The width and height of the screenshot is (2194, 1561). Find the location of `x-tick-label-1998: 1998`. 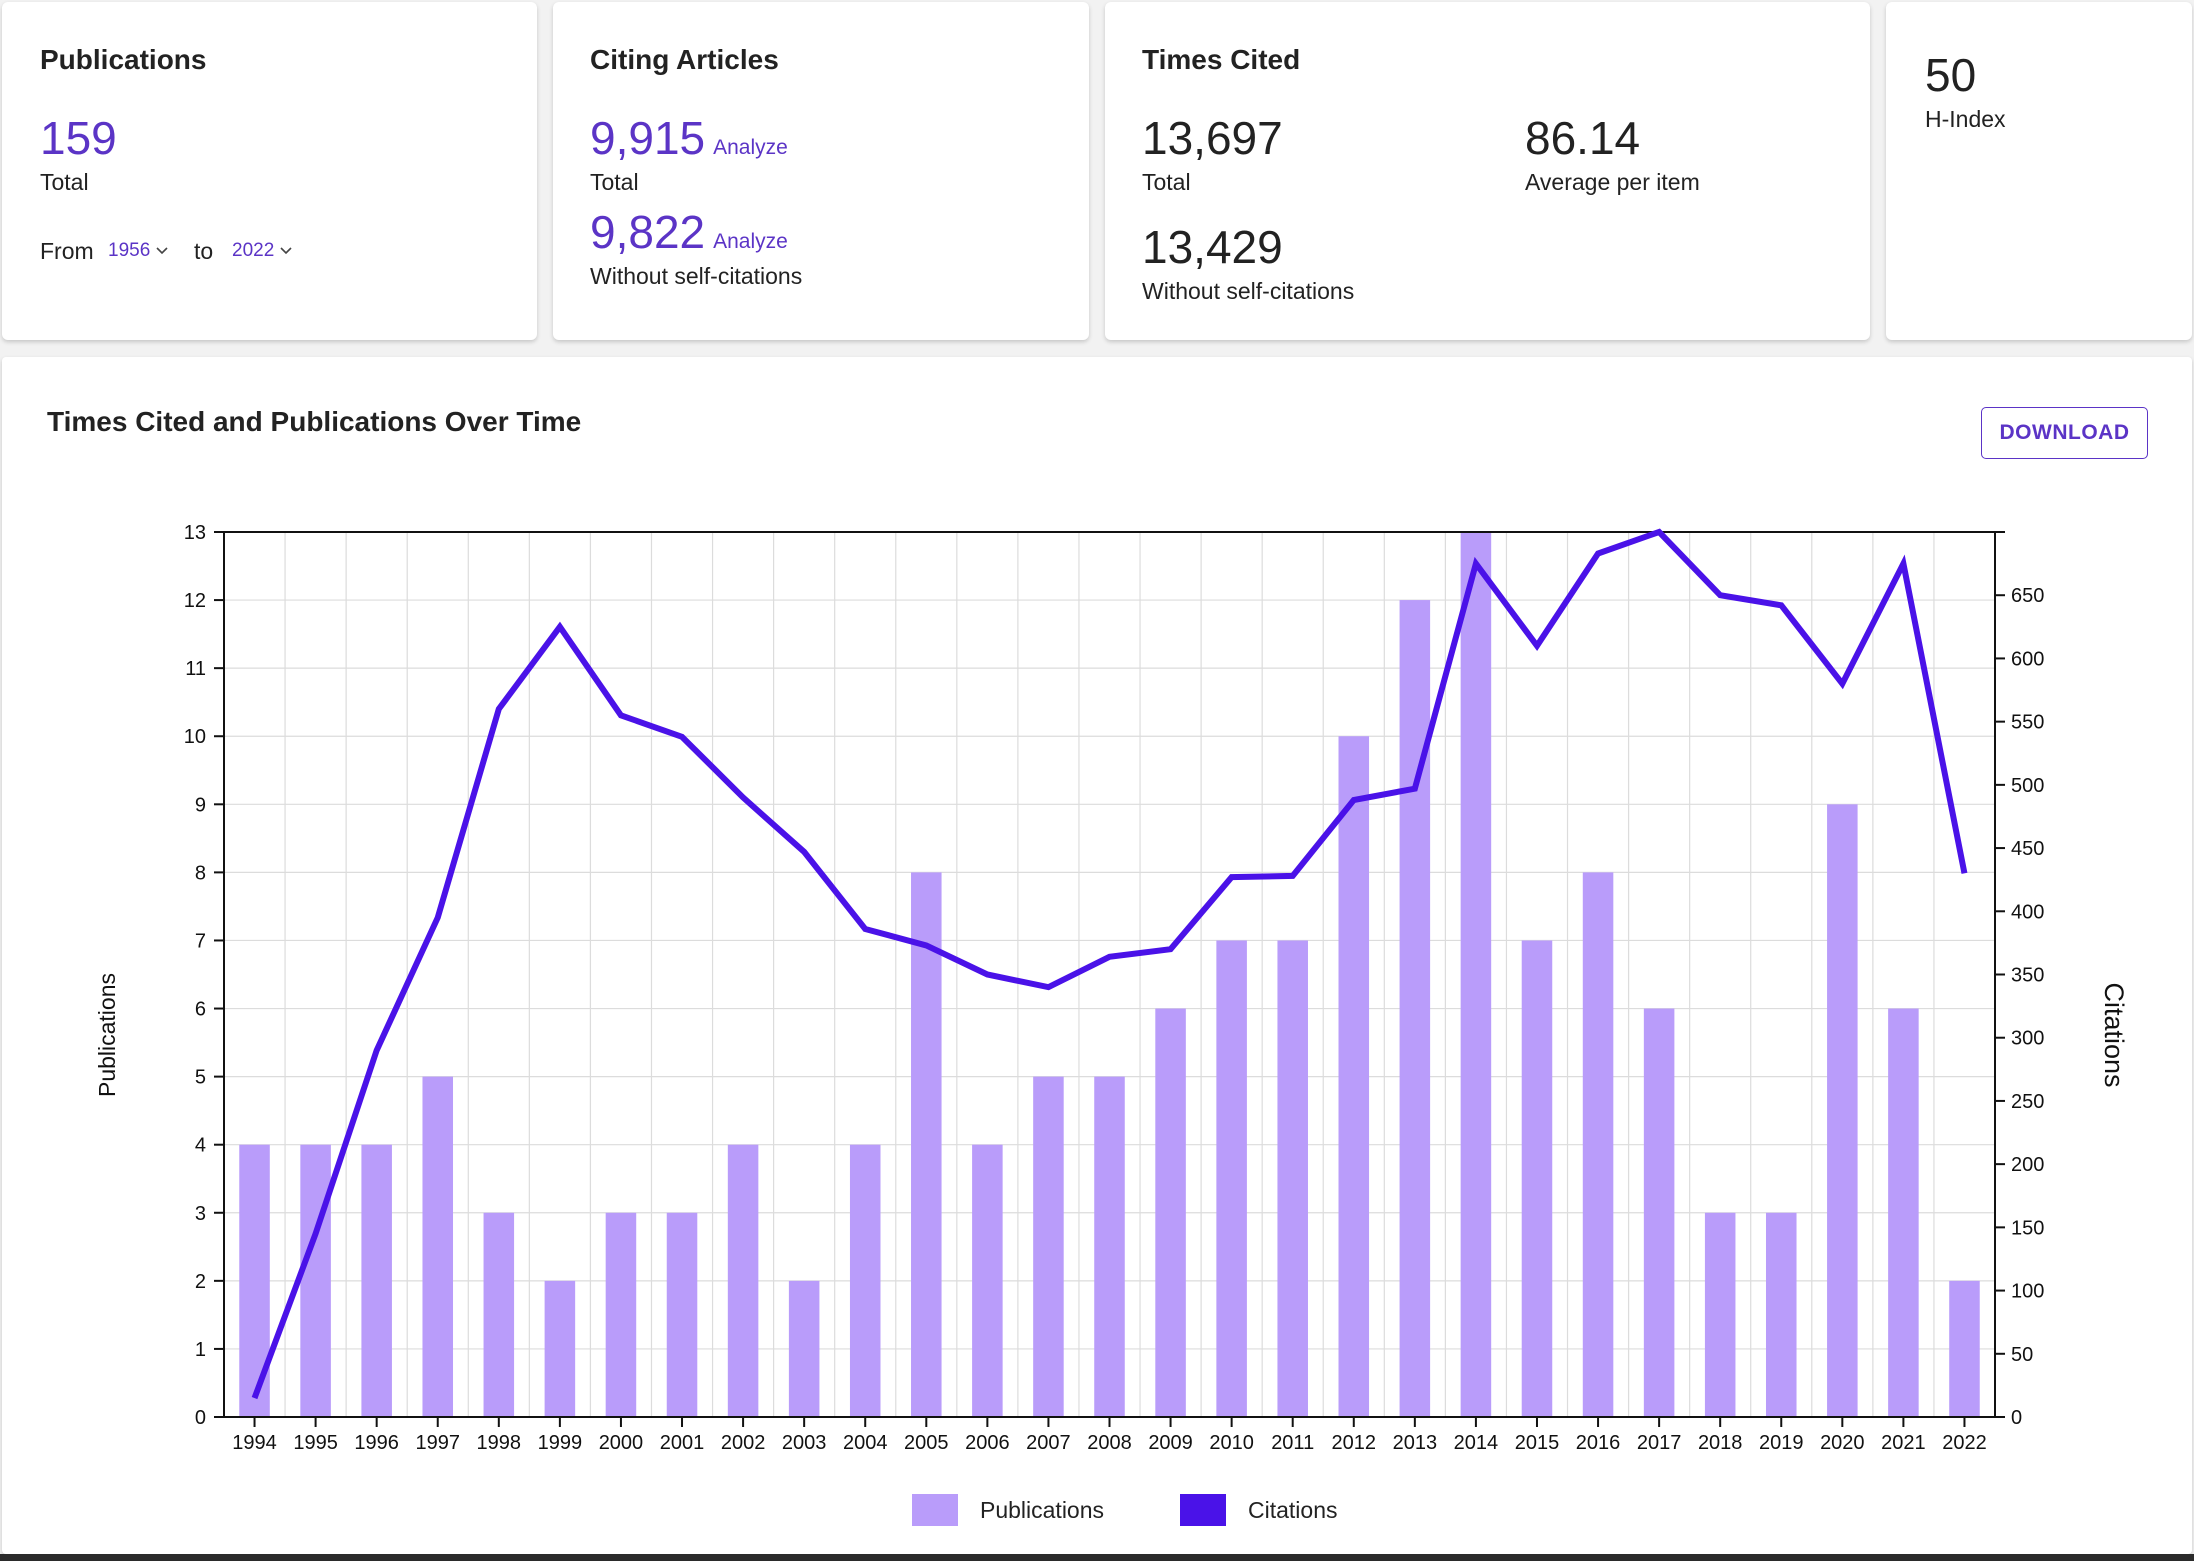

x-tick-label-1998: 1998 is located at coordinates (499, 1443).